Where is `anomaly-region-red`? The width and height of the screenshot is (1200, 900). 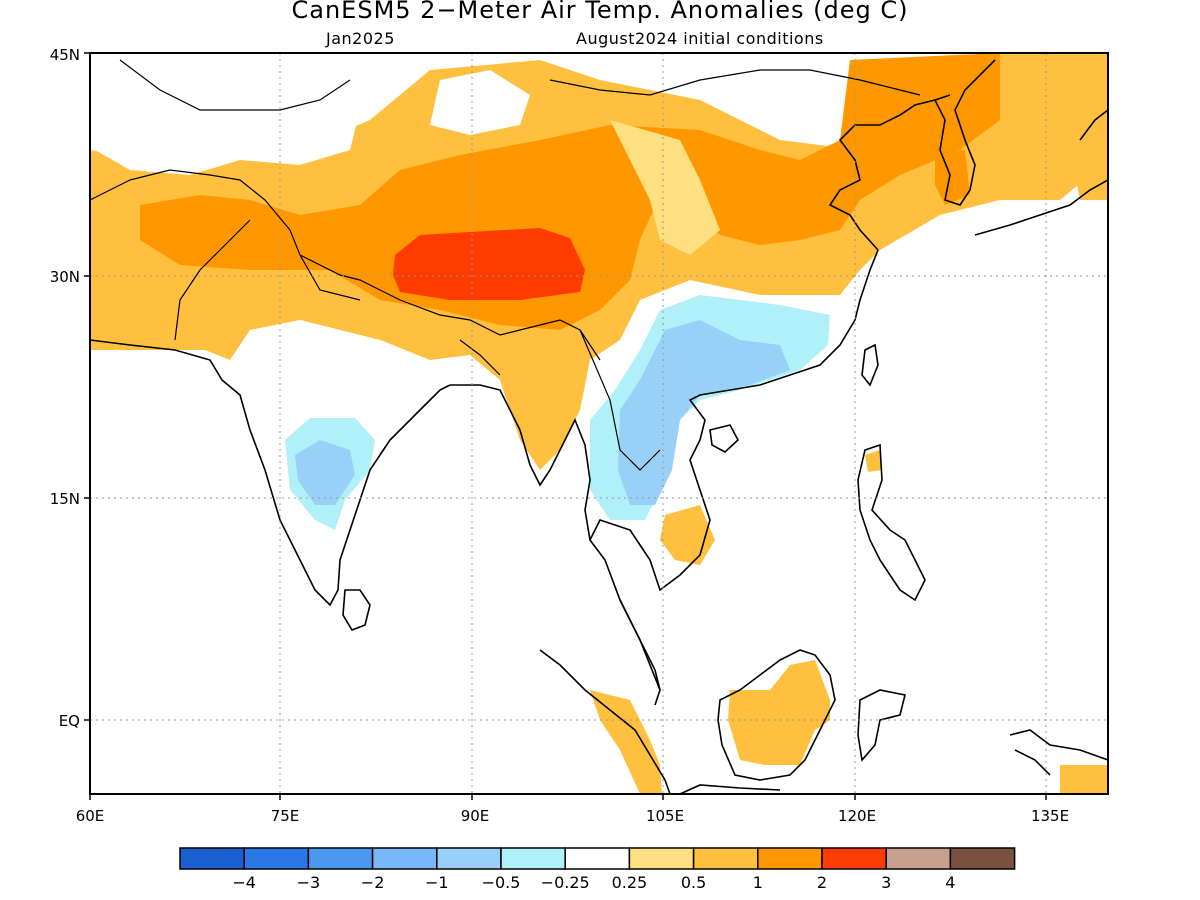
anomaly-region-red is located at coordinates (489, 264).